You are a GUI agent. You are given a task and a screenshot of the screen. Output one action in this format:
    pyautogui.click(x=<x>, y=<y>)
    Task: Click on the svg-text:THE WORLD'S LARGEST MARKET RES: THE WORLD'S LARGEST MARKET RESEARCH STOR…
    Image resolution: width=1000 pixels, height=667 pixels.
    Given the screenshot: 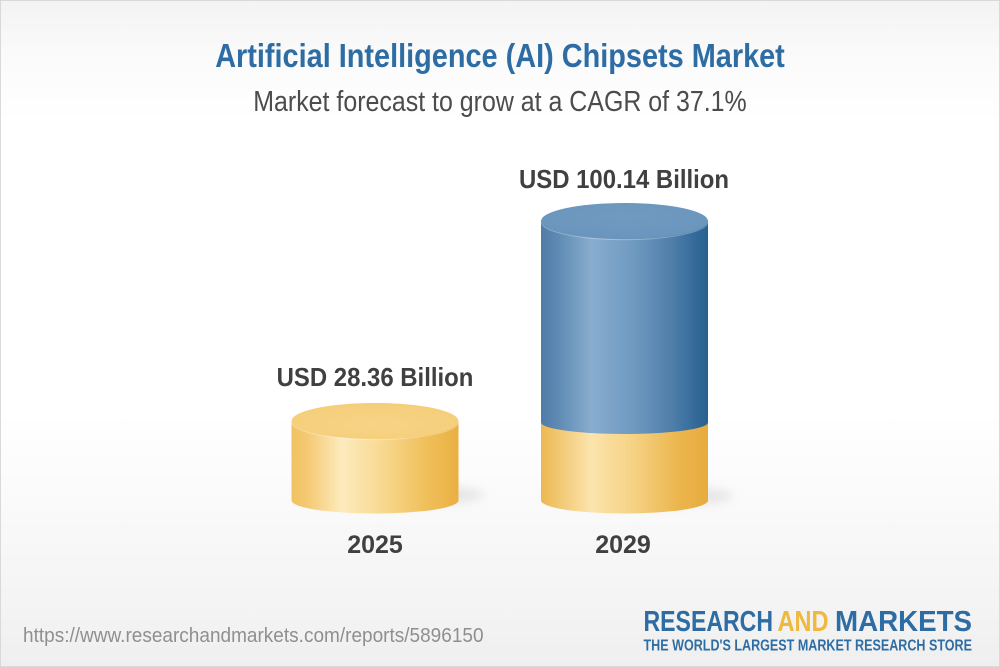 What is the action you would take?
    pyautogui.click(x=808, y=646)
    